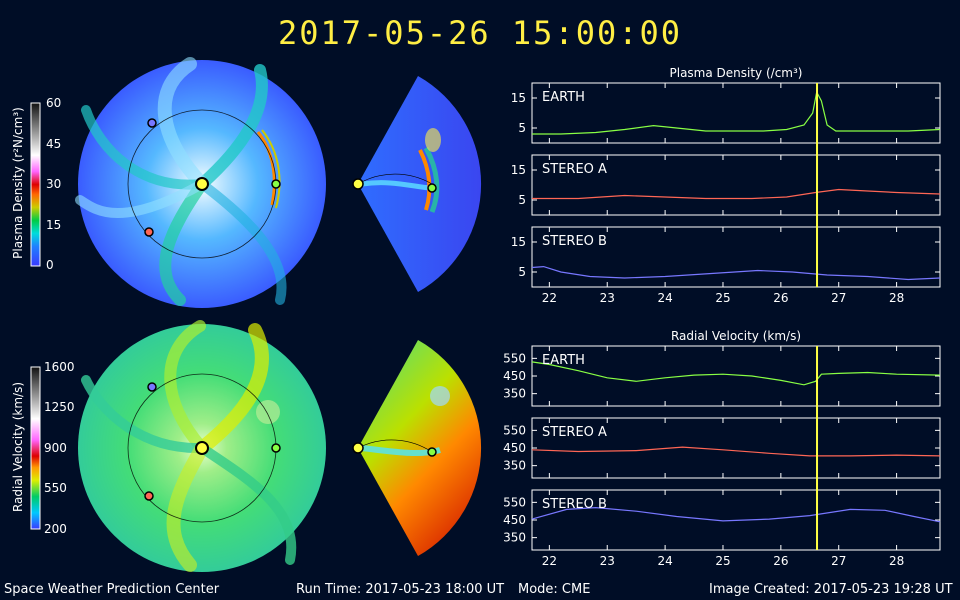  Describe the element at coordinates (736, 336) in the screenshot. I see `chart-1-title: Radial Velocity (km/s)` at that location.